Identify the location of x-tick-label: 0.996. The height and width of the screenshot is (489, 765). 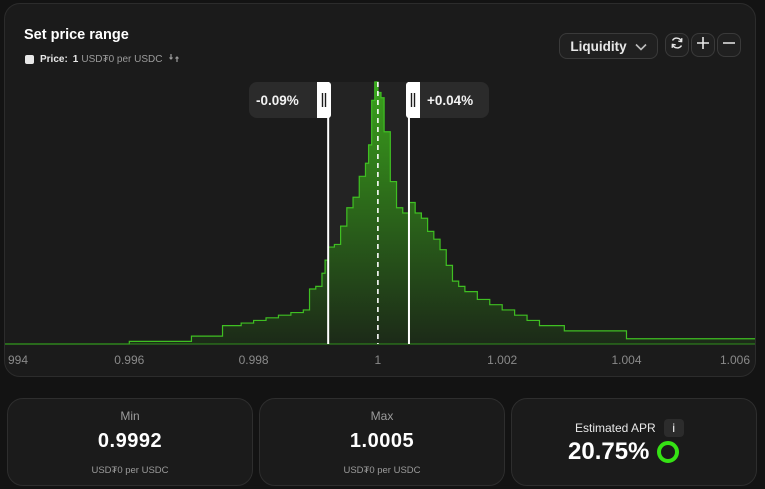
(129, 360).